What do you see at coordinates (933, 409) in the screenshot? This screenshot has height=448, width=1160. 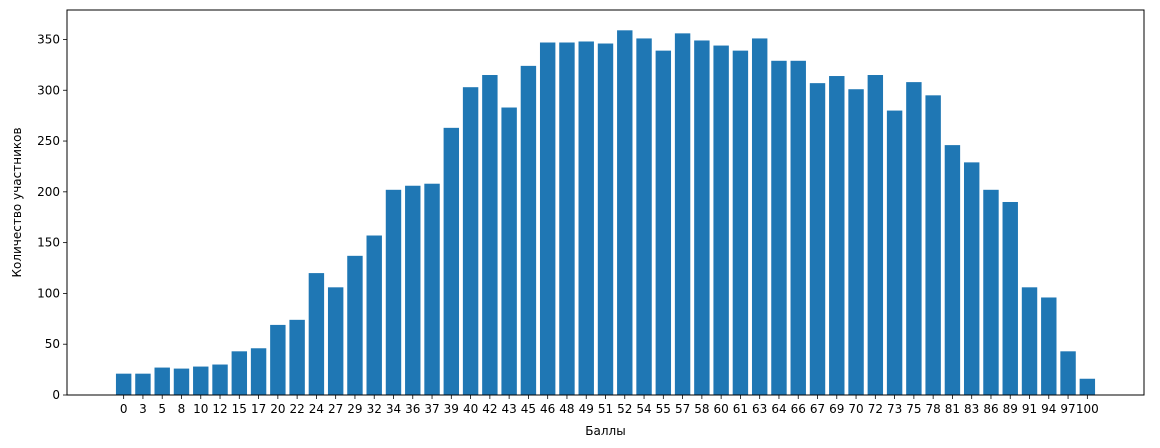 I see `x-tick-label: 78` at bounding box center [933, 409].